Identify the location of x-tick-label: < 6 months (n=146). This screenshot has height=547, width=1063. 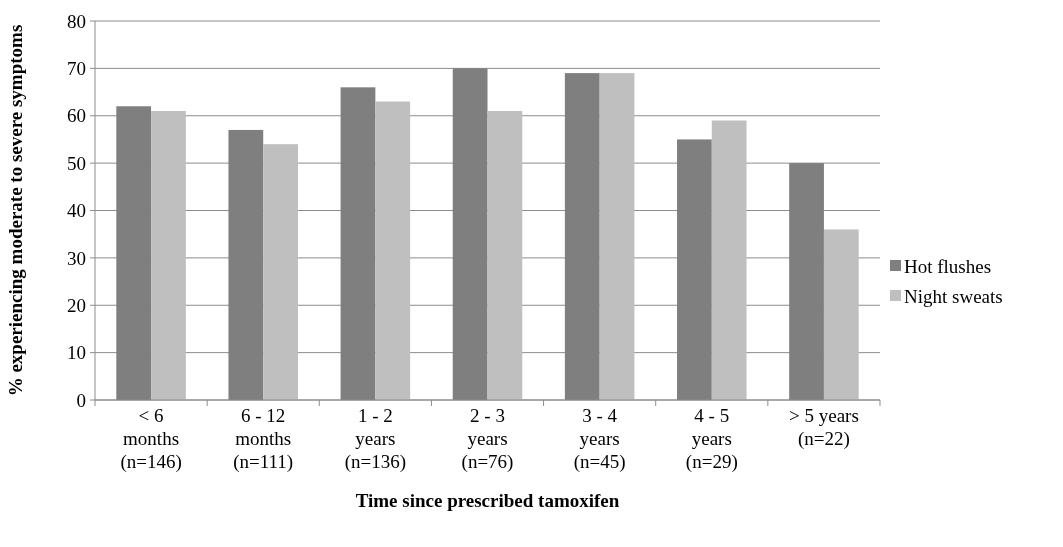
(151, 439).